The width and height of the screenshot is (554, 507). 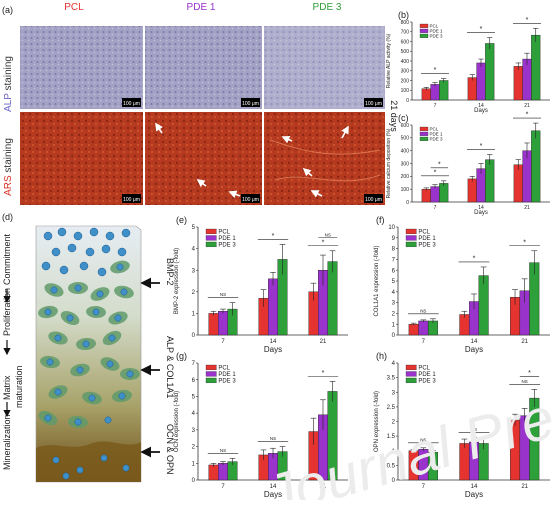 What do you see at coordinates (81, 67) in the screenshot?
I see `micrograph-alp-pcl` at bounding box center [81, 67].